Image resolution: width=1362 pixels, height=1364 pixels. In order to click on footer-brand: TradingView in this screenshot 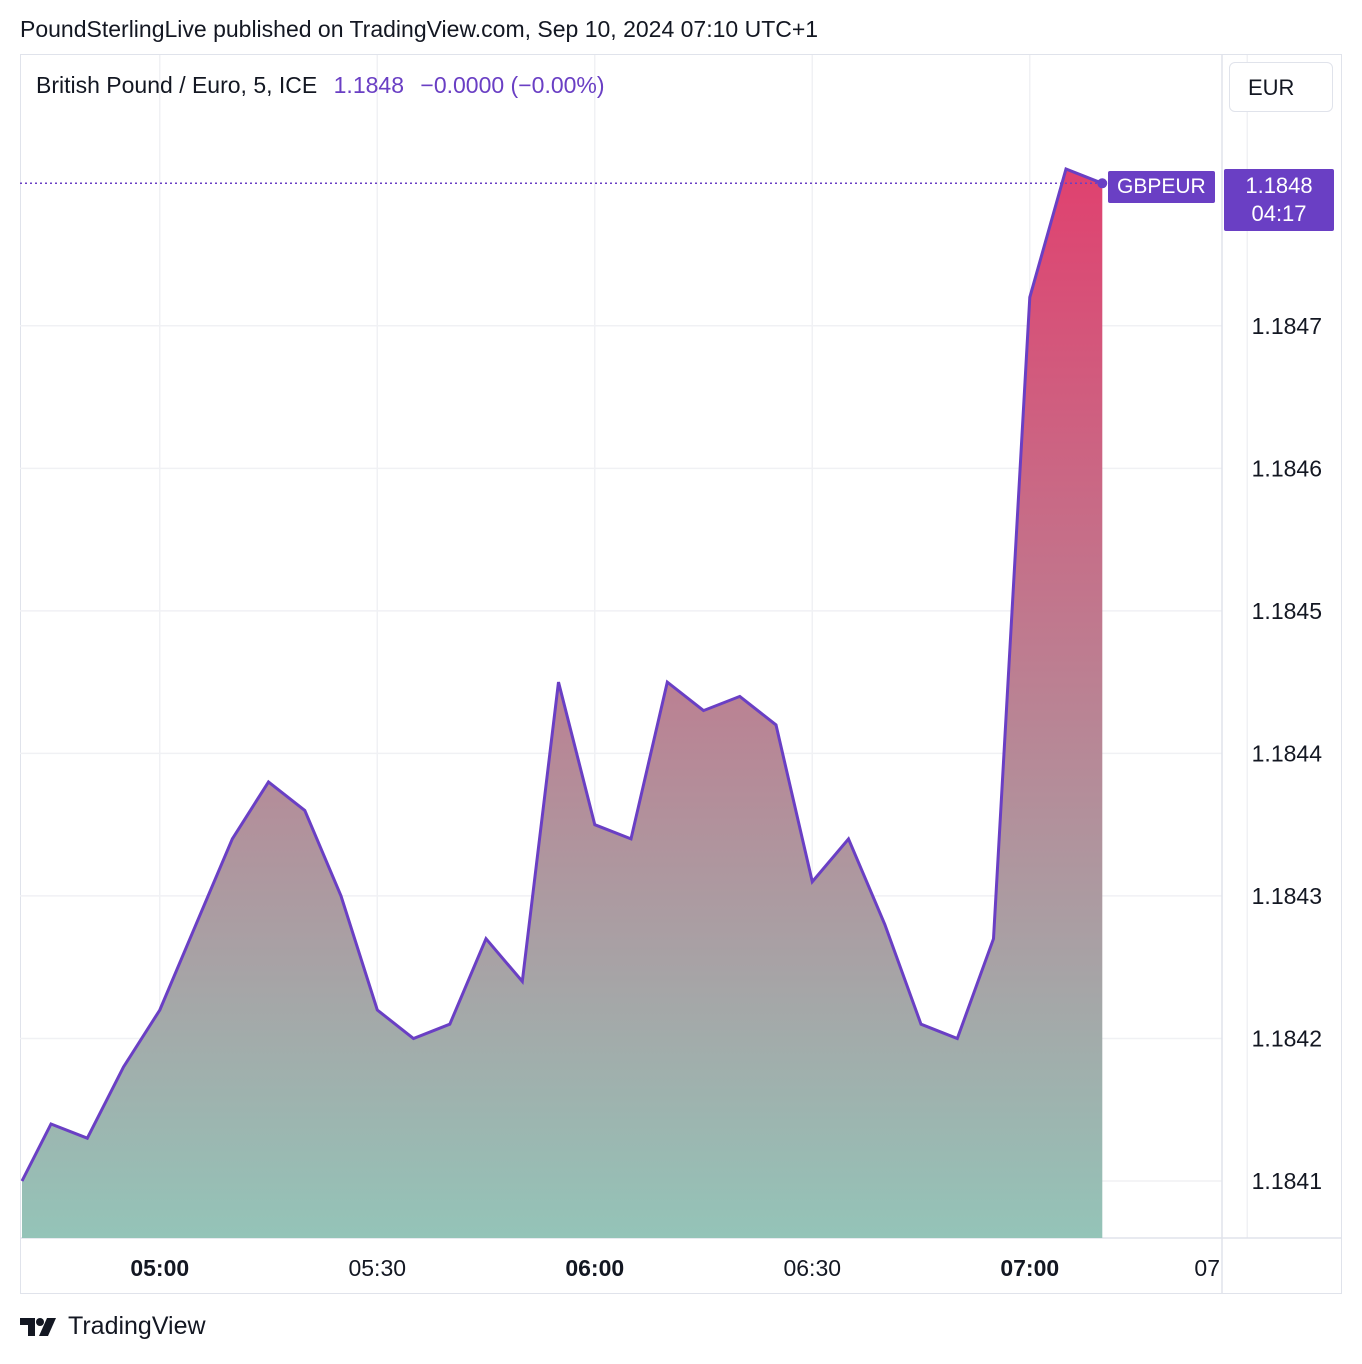, I will do `click(137, 1326)`.